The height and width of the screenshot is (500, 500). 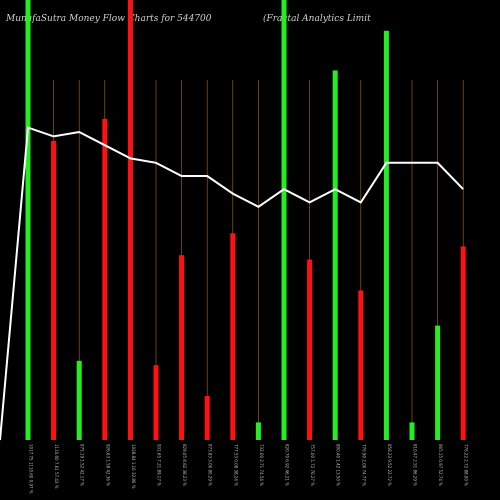 I want to click on x-tick-label: 1028.84 1.16 32.86 %, so click(x=133, y=466).